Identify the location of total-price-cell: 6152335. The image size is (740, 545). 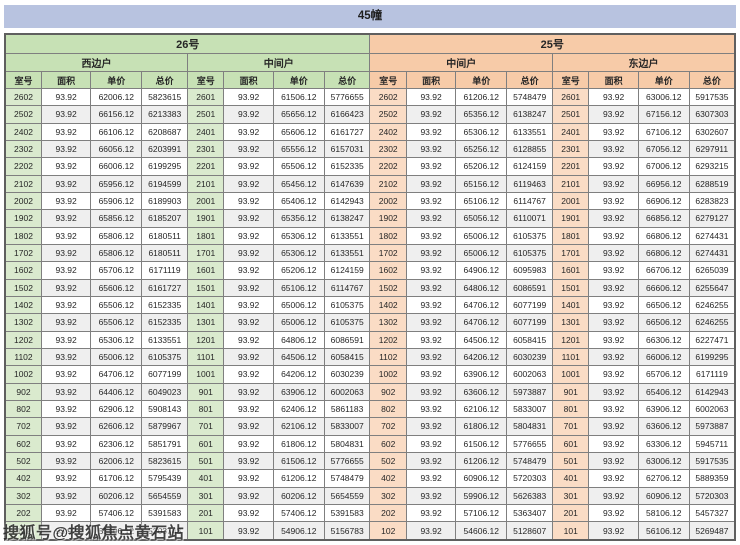
(164, 305).